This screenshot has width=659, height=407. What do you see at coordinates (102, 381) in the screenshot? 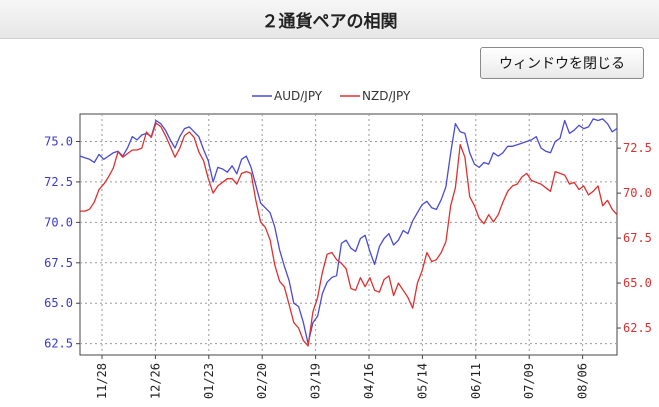
I see `x-tick-label: 11/28` at bounding box center [102, 381].